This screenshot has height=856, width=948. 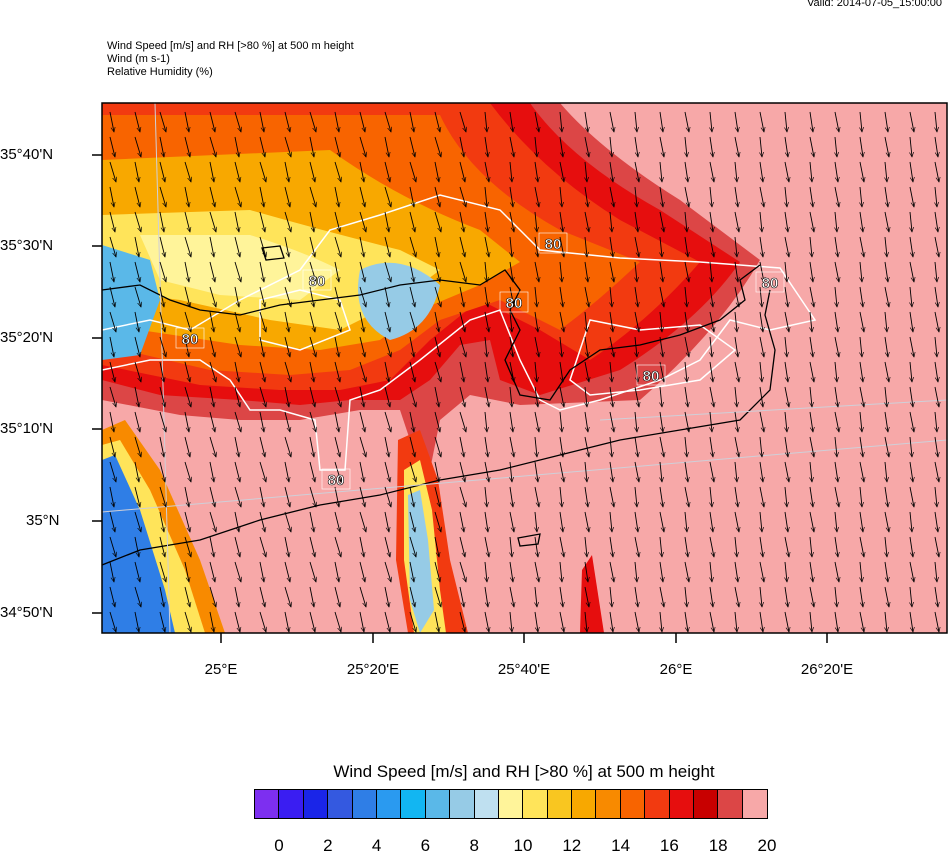 What do you see at coordinates (27, 428) in the screenshot?
I see `lat-label-35-10: 35°10'N` at bounding box center [27, 428].